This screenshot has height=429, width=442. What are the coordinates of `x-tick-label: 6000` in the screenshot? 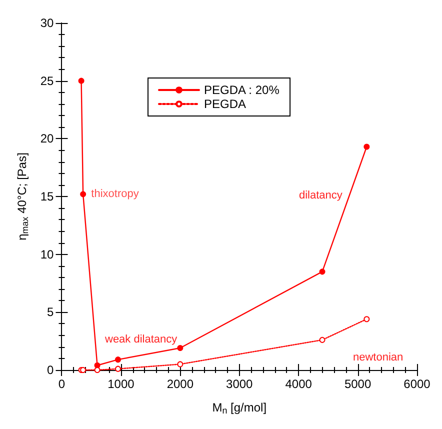 It's located at (417, 384).